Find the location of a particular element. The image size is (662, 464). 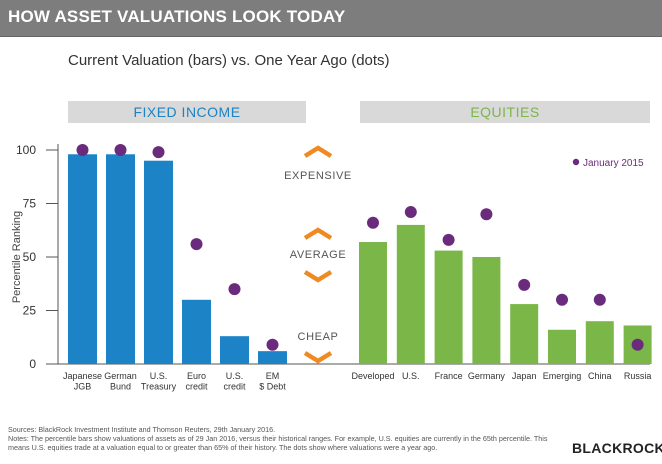

x-tick-label: EM is located at coordinates (273, 376).